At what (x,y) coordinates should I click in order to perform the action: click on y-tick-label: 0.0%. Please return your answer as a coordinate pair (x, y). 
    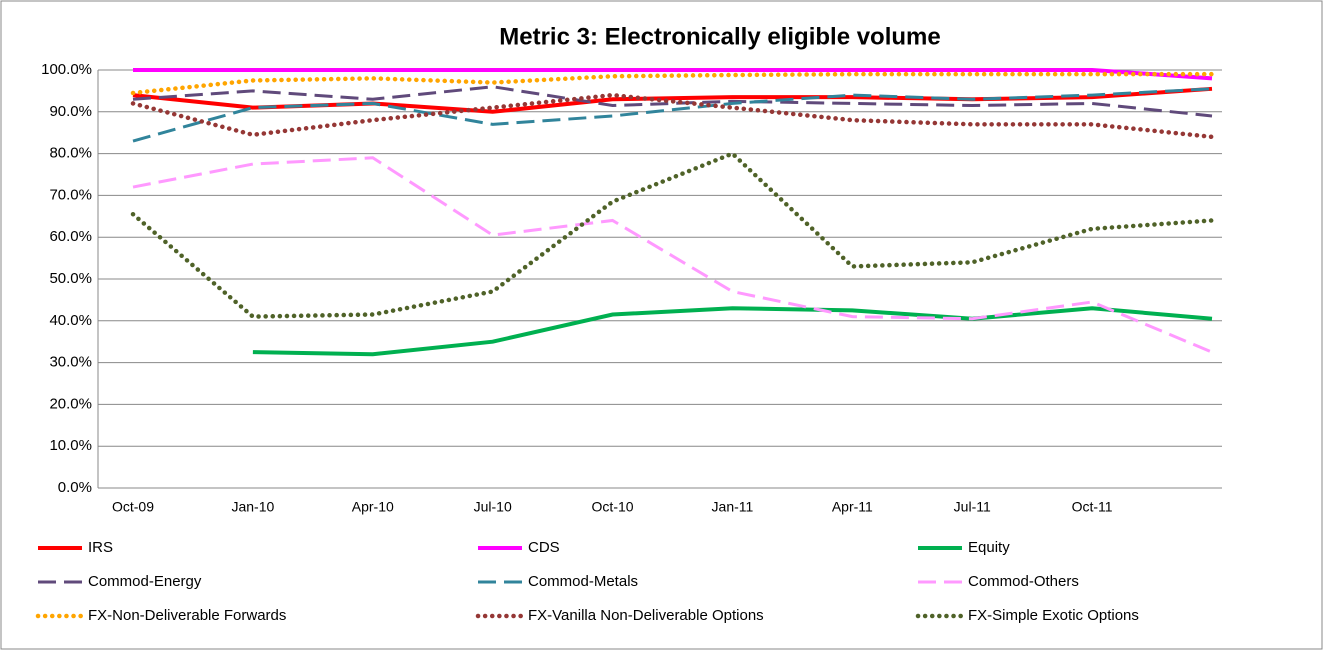
    Looking at the image, I should click on (75, 487).